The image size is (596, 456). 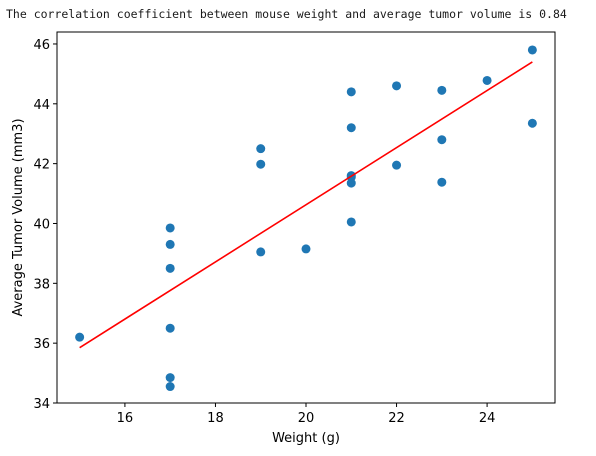 What do you see at coordinates (41, 45) in the screenshot?
I see `y-tick-label: 46` at bounding box center [41, 45].